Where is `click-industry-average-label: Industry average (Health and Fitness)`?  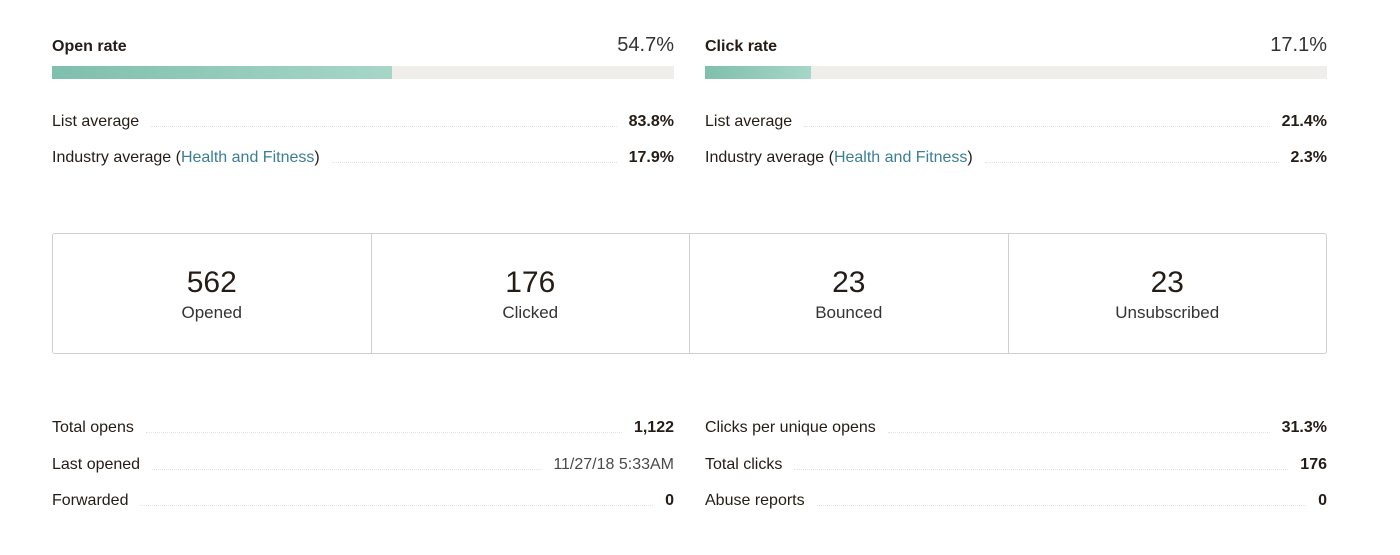
click-industry-average-label: Industry average (Health and Fitness) is located at coordinates (839, 158).